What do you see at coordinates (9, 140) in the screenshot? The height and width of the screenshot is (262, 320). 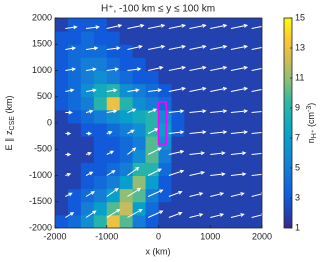 I see `y-label-main: E ∥ z` at bounding box center [9, 140].